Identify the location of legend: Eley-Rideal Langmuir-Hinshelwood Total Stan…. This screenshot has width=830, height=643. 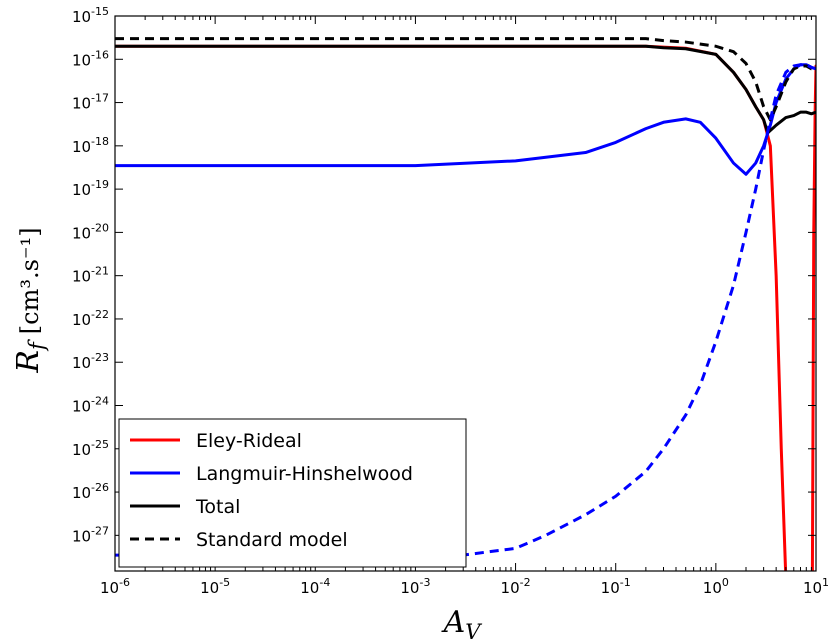
(292, 493).